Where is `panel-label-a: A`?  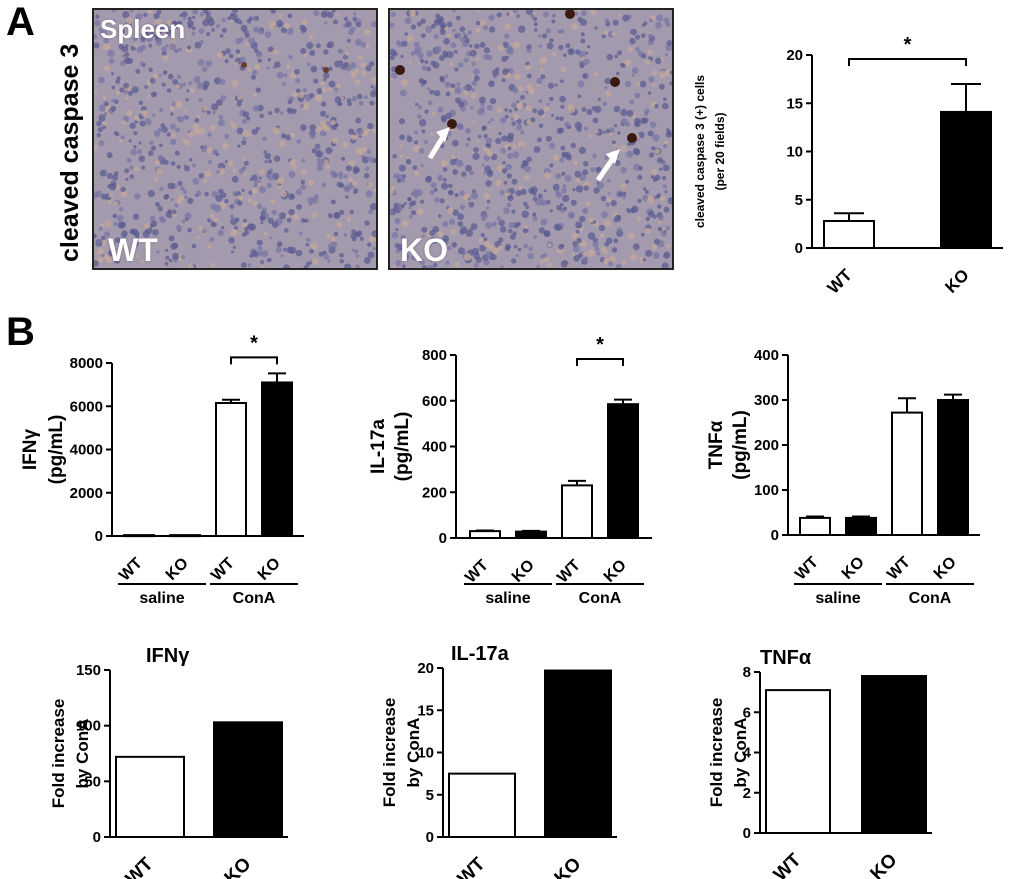
panel-label-a: A is located at coordinates (20, 22).